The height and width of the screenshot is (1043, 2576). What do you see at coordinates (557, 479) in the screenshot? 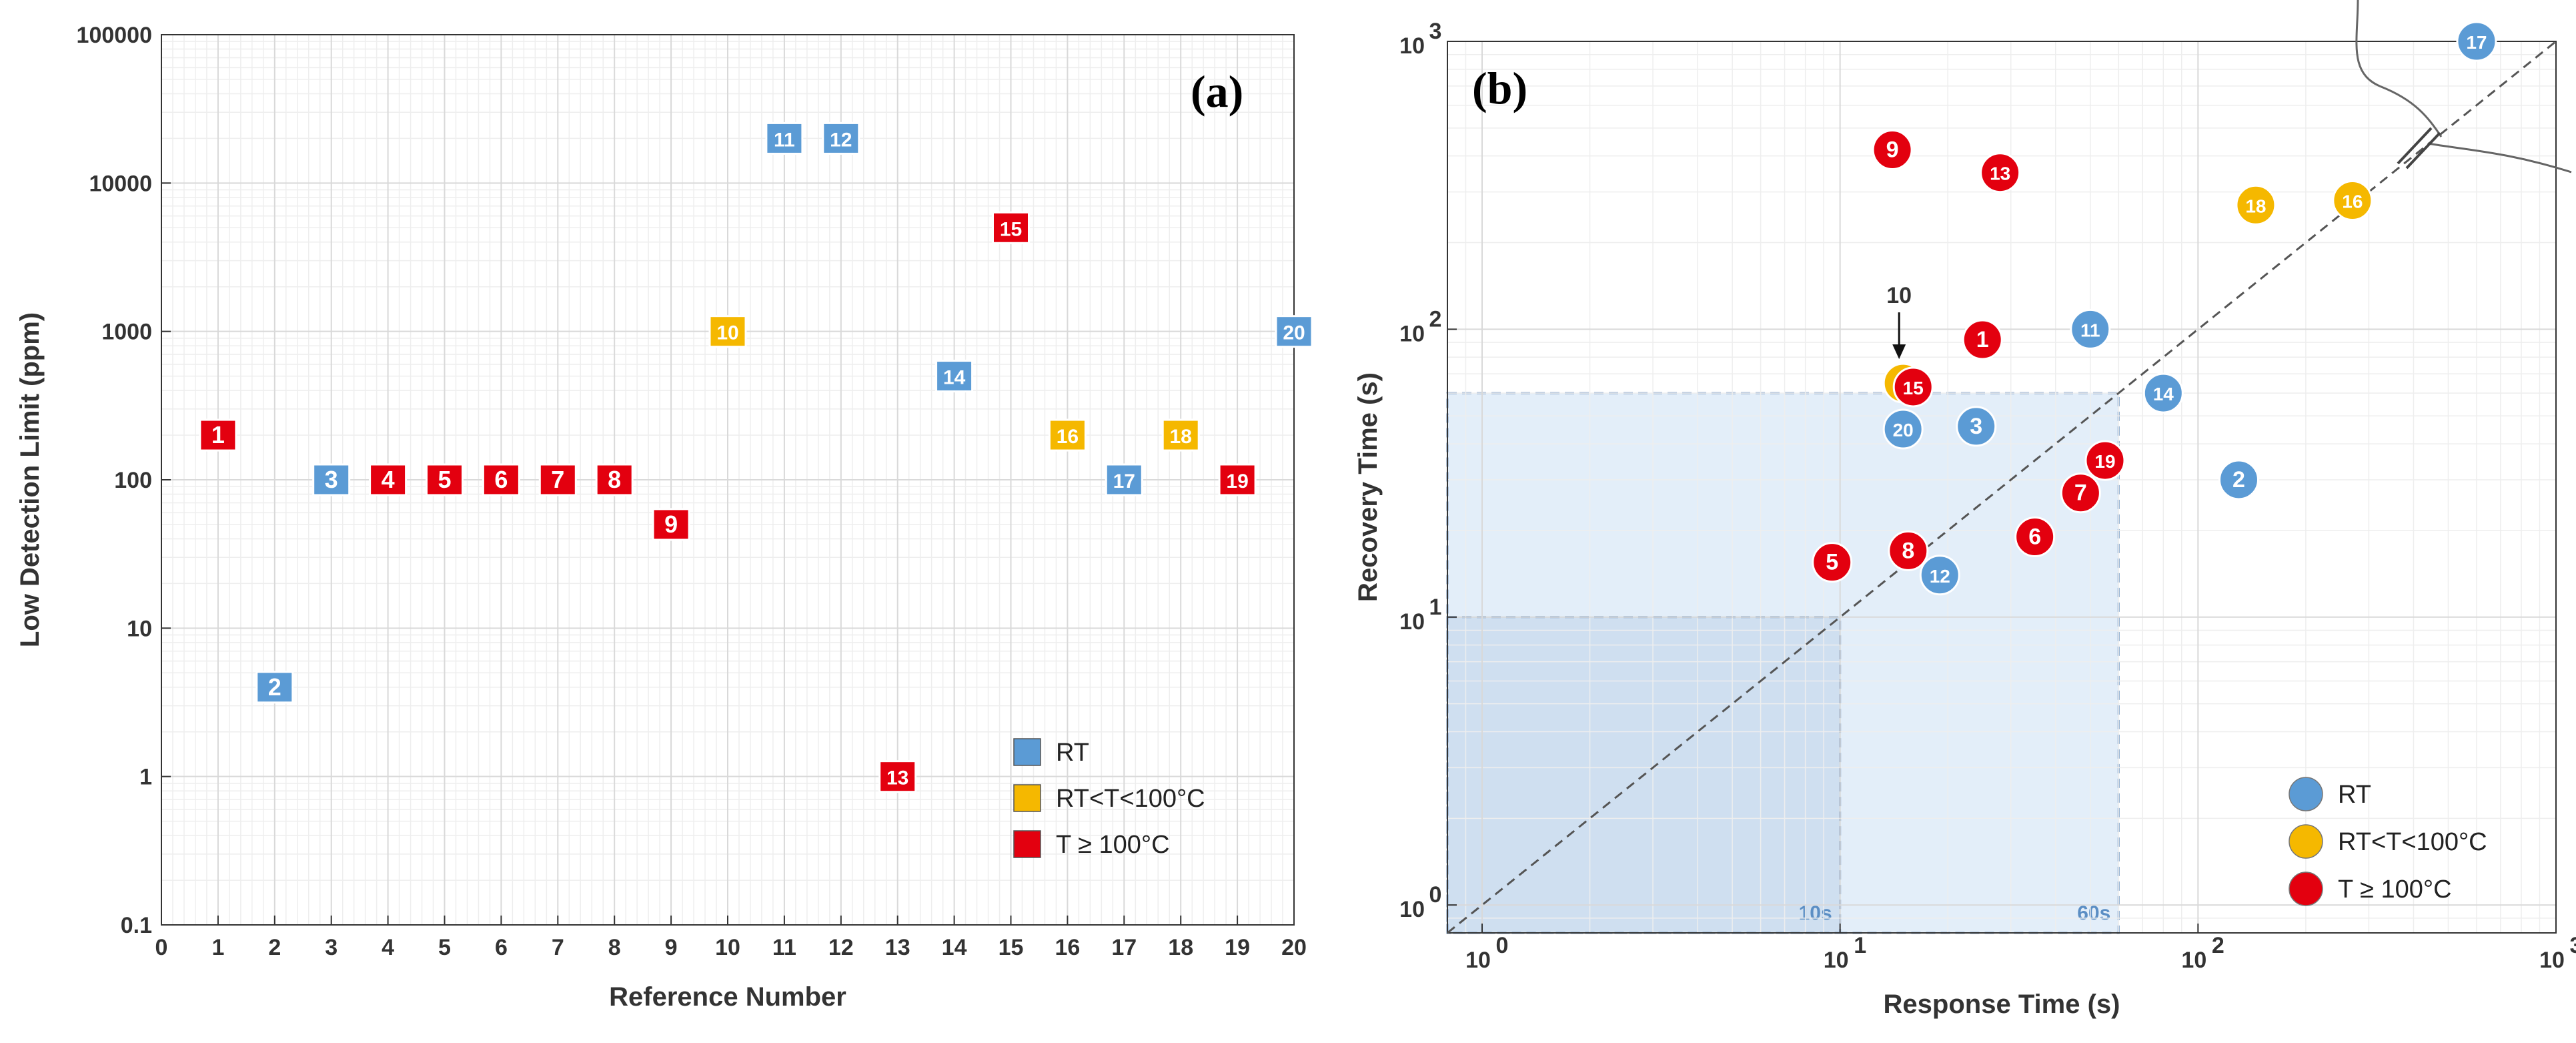
I see `panel-a-marker-label: 7` at bounding box center [557, 479].